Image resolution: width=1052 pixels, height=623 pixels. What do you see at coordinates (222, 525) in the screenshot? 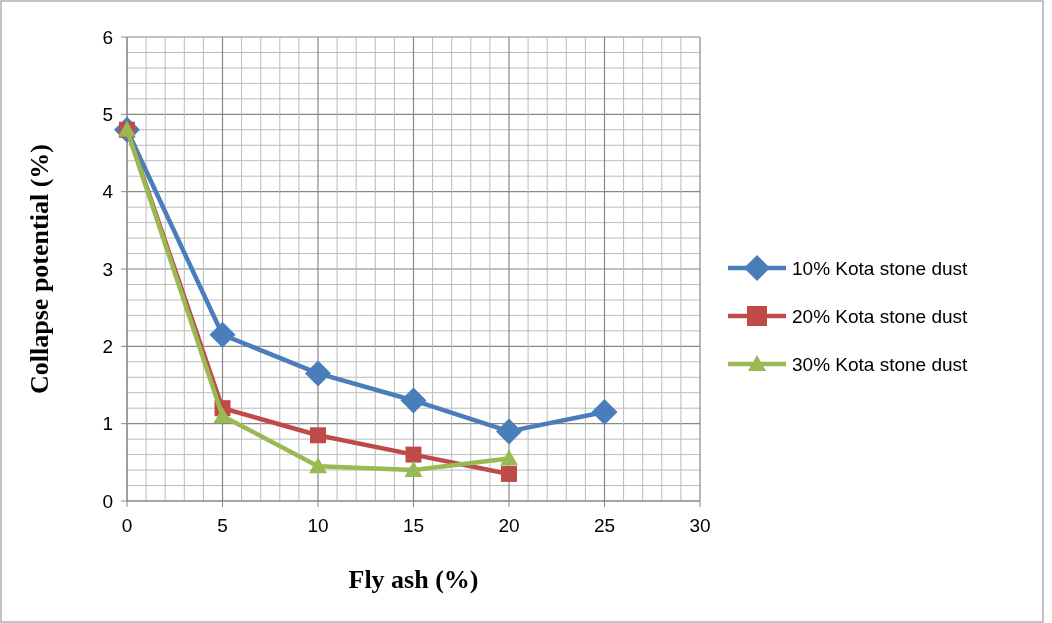
I see `x-tick-label: 5` at bounding box center [222, 525].